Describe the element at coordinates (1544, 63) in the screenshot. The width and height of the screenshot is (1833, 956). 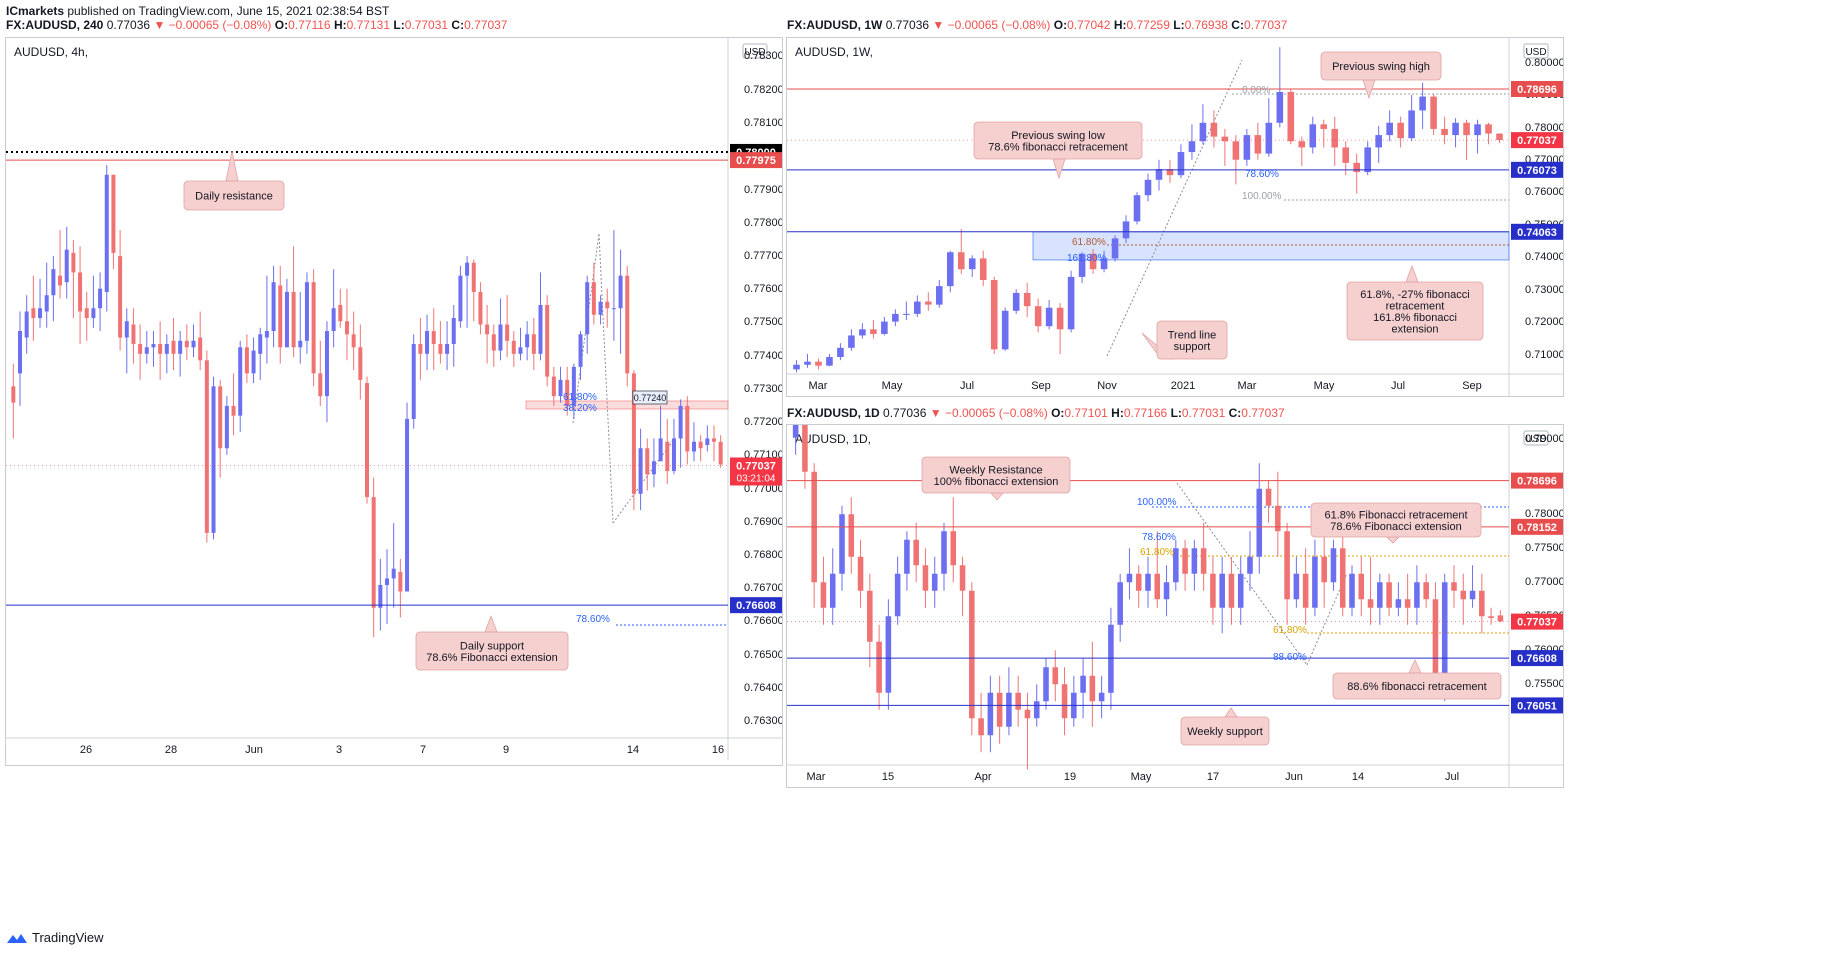
I see `y-tick-label: 0.80000` at that location.